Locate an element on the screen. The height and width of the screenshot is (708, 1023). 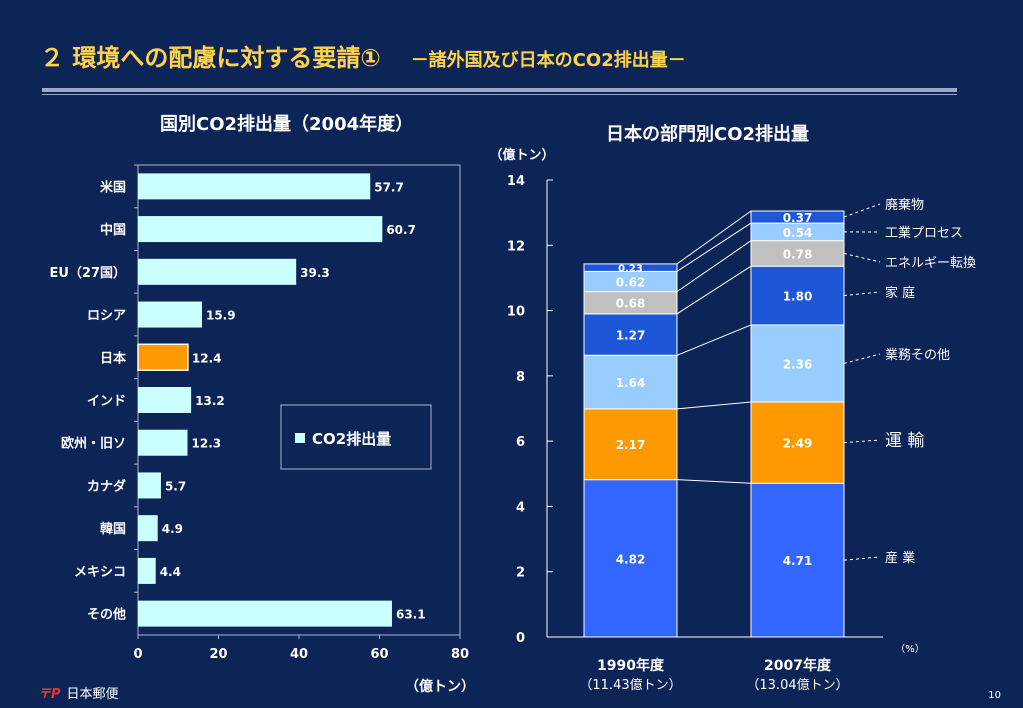
segment-label-1-2: 2.36 is located at coordinates (798, 364).